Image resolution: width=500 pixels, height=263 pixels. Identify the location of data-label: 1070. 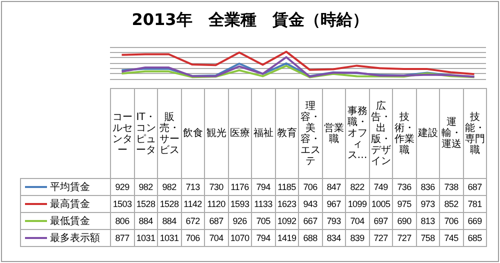
(240, 238).